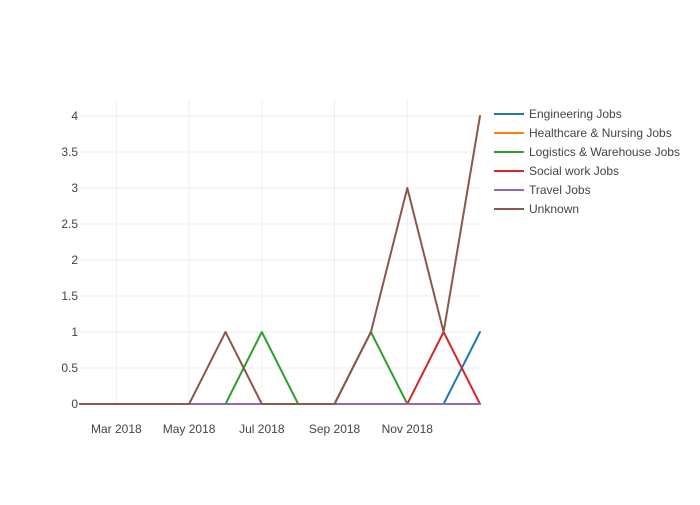  What do you see at coordinates (74, 116) in the screenshot?
I see `y-tick-label: 4` at bounding box center [74, 116].